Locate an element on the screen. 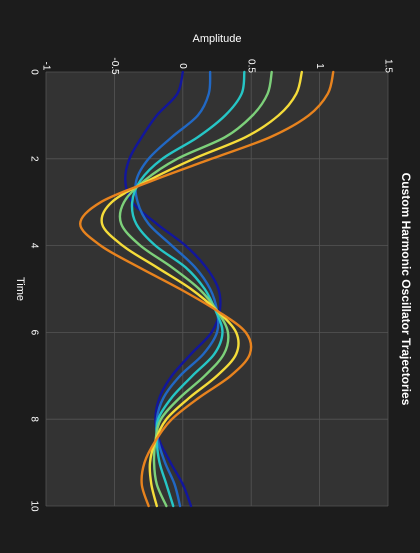 The height and width of the screenshot is (553, 420). x-tick-label: 8 is located at coordinates (33, 419).